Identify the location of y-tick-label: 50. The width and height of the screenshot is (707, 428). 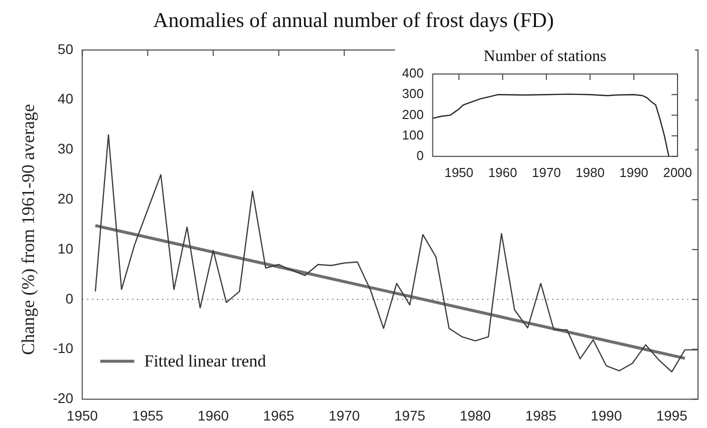
(66, 48).